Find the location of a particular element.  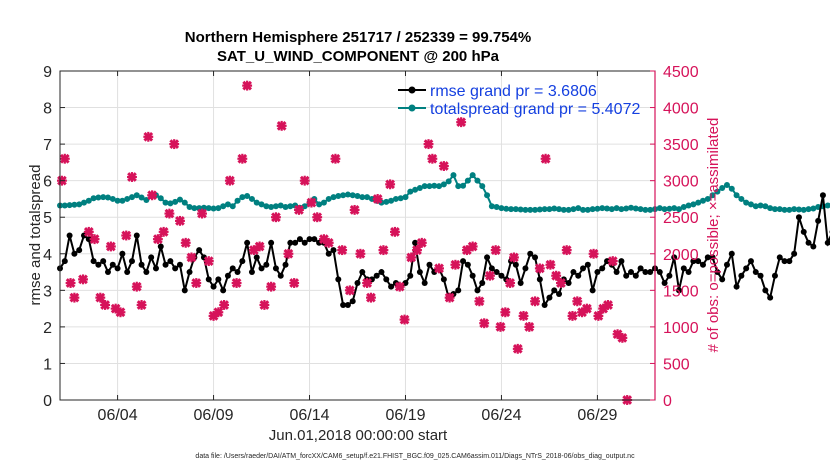

y-left-tick-label-8: 8 is located at coordinates (47, 109).